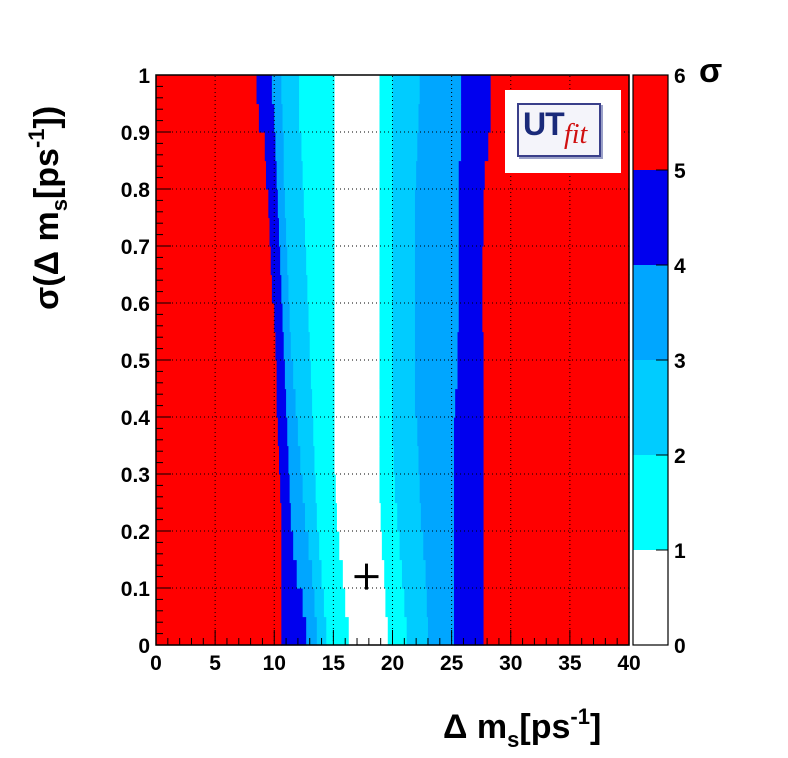  I want to click on heatmap-cell-r0-c9, so click(469, 631).